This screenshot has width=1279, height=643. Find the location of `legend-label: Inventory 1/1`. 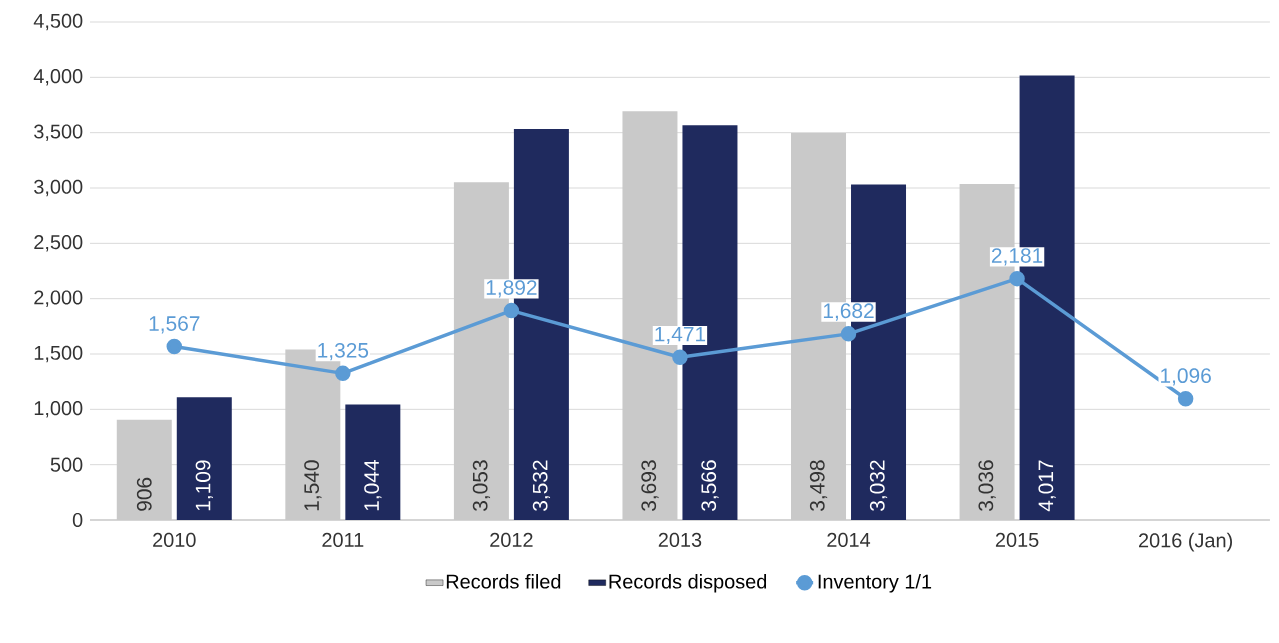

legend-label: Inventory 1/1 is located at coordinates (875, 583).